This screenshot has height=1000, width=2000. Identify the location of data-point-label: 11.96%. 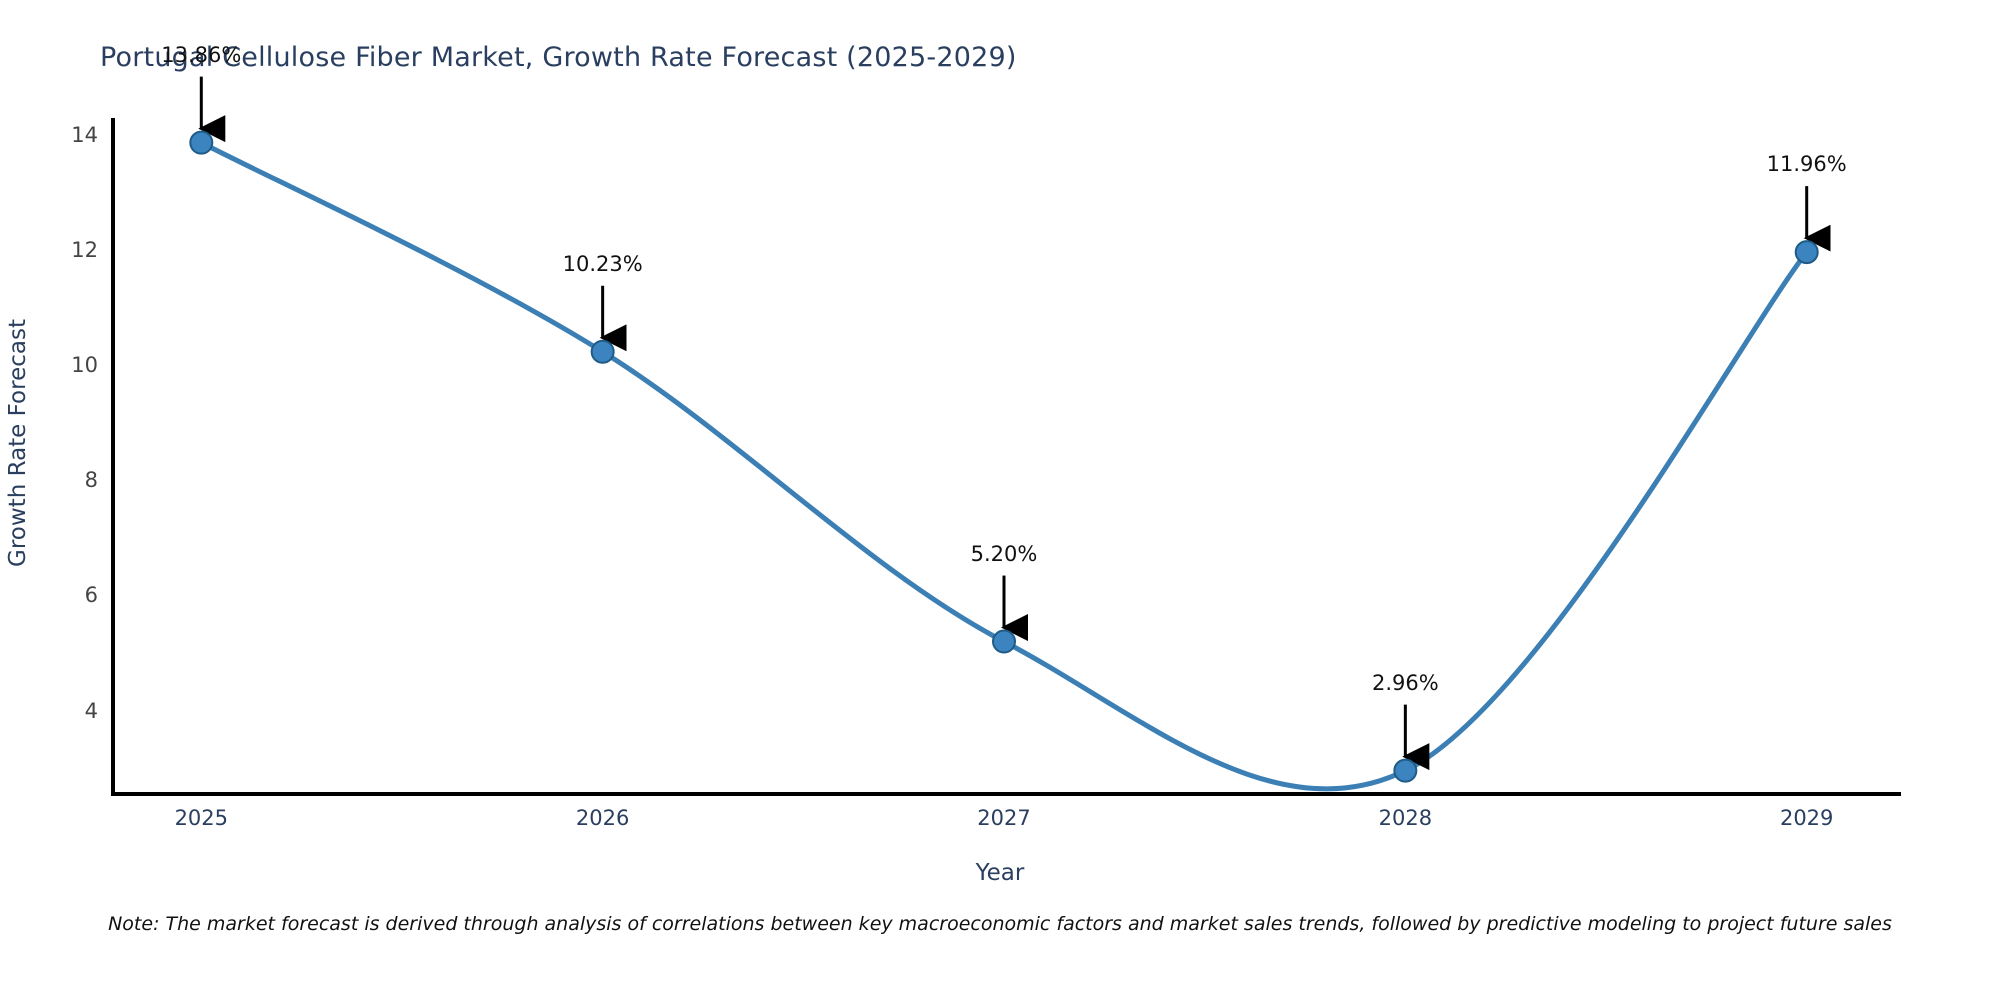
(1806, 164).